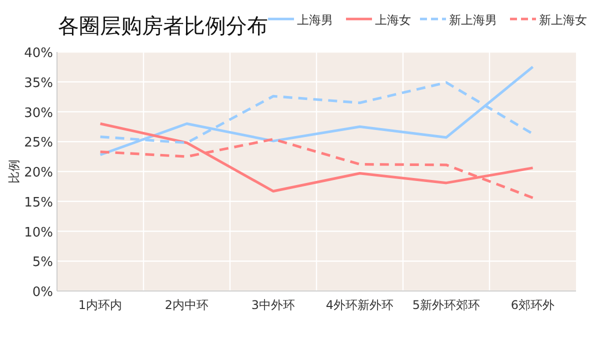  What do you see at coordinates (38, 113) in the screenshot?
I see `y-tick-label: 30%` at bounding box center [38, 113].